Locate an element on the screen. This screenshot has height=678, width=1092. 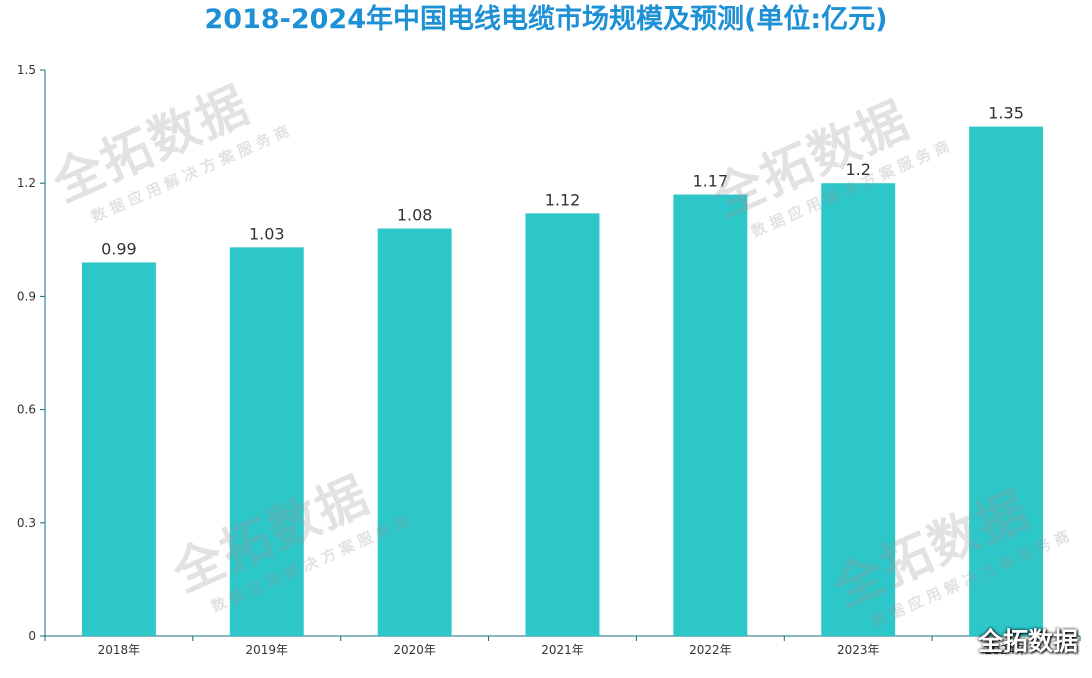
y-tick-label: 0.6 is located at coordinates (26, 410).